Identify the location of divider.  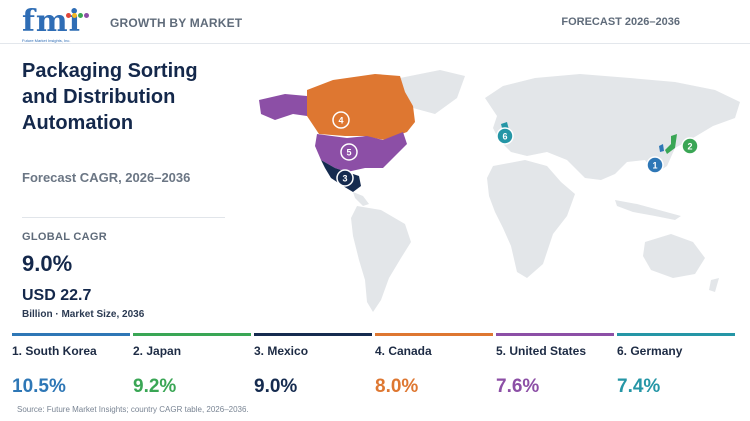
(123, 217).